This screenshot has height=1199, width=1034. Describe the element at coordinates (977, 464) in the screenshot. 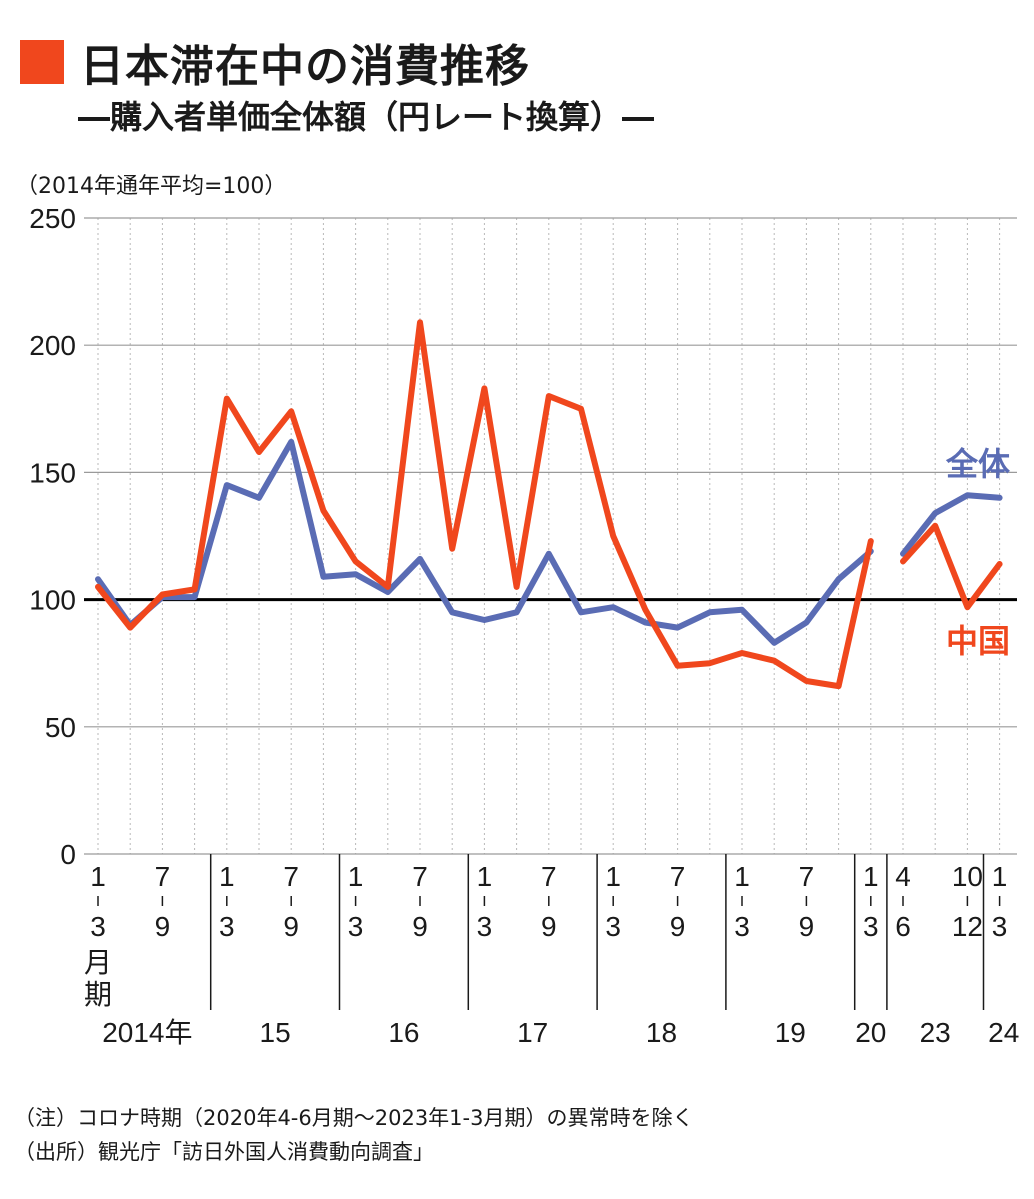

I see `series-label-total: 全体` at that location.